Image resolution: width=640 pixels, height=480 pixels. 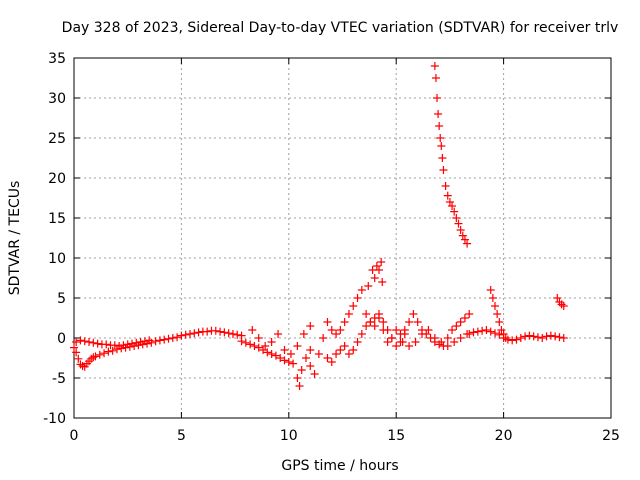 I want to click on x-tick-label: 5, so click(x=181, y=436).